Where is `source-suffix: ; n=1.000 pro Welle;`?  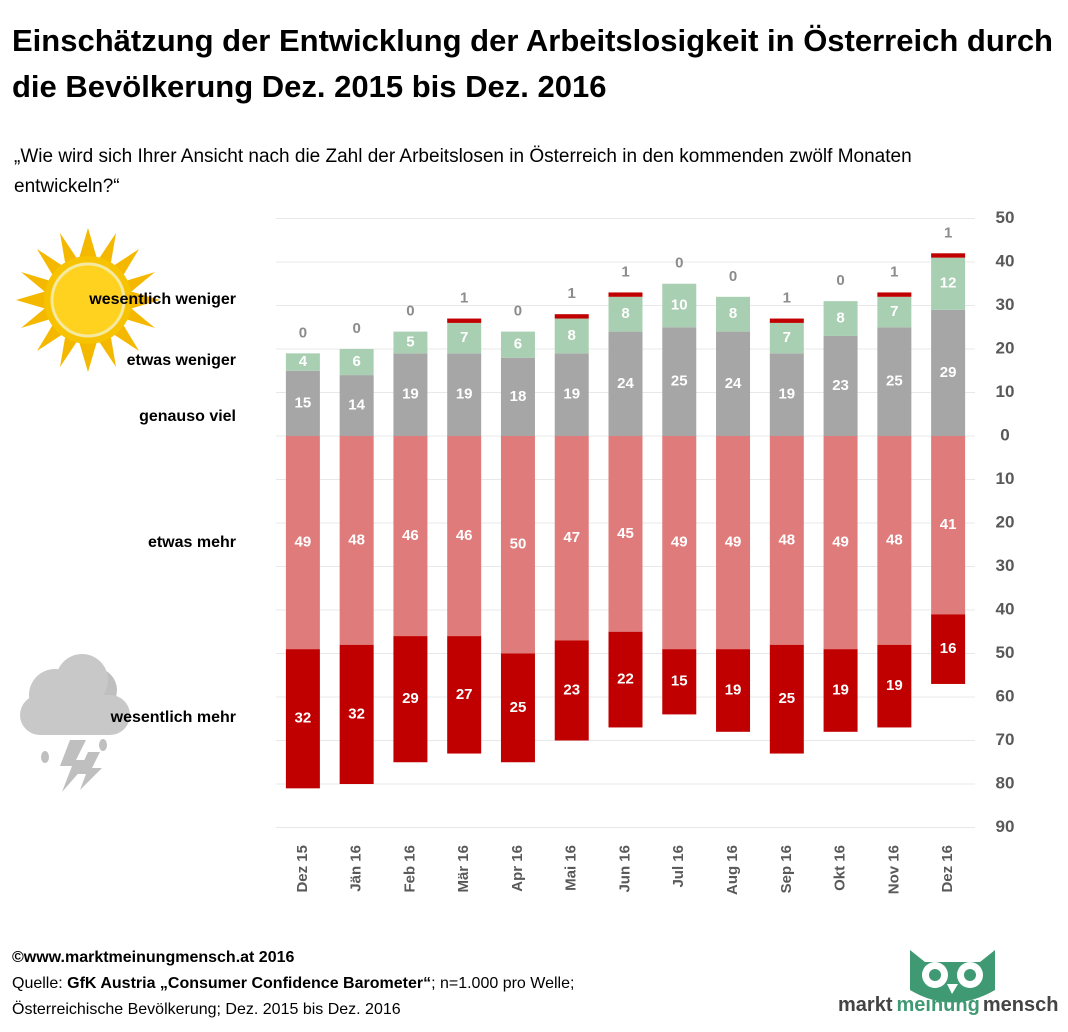 source-suffix: ; n=1.000 pro Welle; is located at coordinates (503, 983).